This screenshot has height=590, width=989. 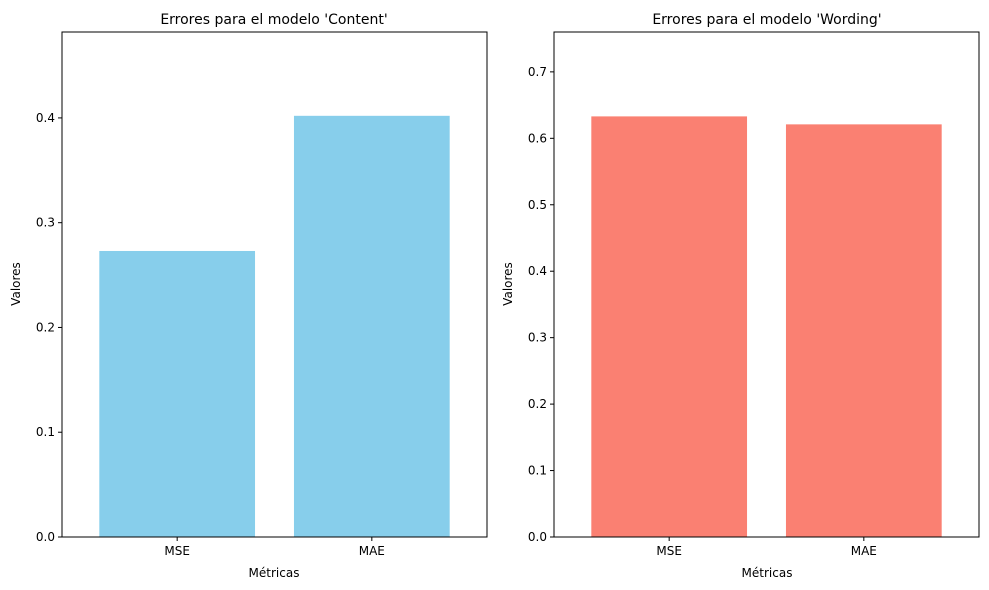 What do you see at coordinates (537, 205) in the screenshot?
I see `y-tick-label: 0.5` at bounding box center [537, 205].